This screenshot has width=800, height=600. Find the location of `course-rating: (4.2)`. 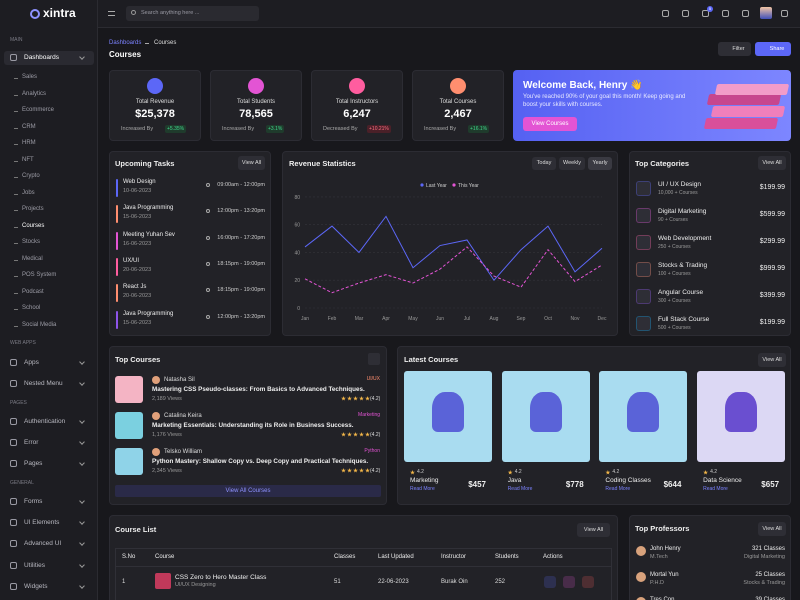

course-rating: (4.2) is located at coordinates (375, 435).